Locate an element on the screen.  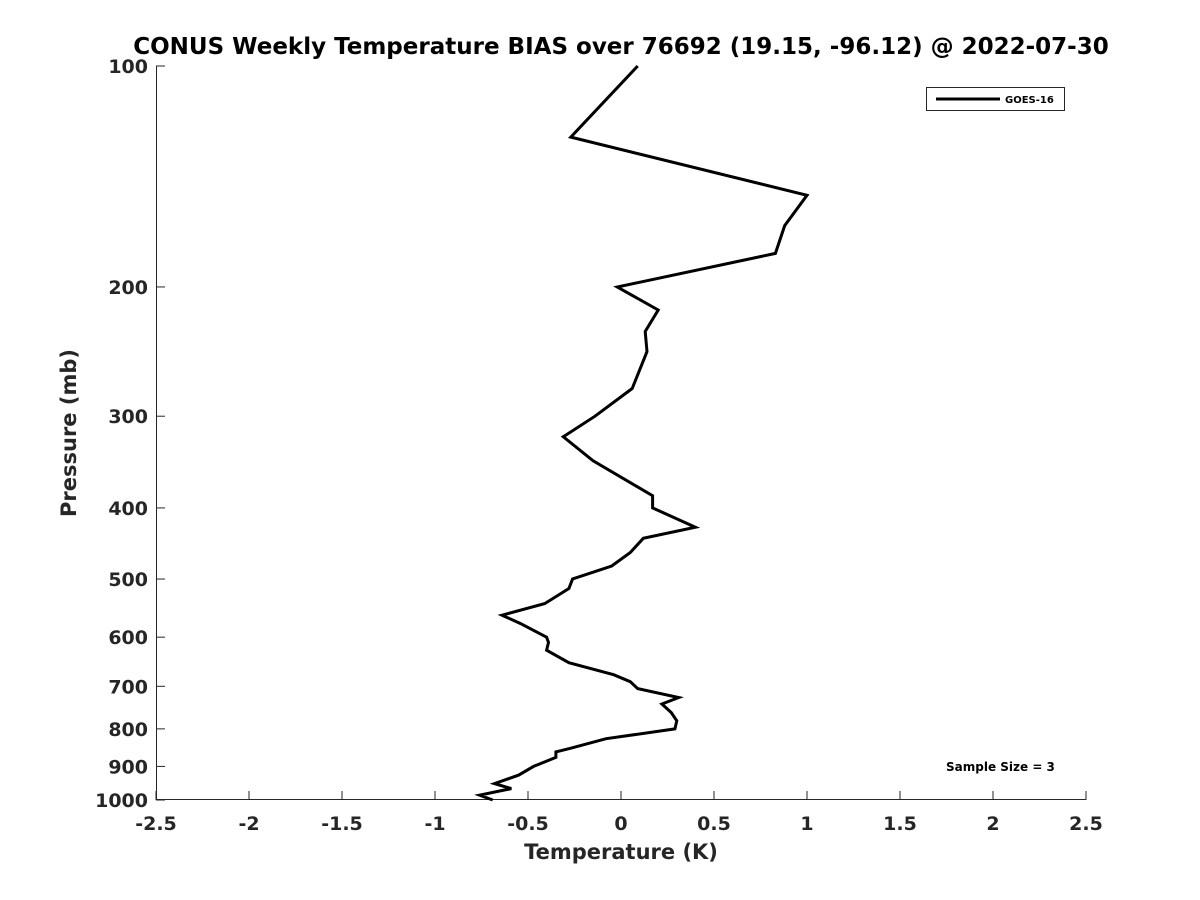
legend: GOES-16 is located at coordinates (995, 99).